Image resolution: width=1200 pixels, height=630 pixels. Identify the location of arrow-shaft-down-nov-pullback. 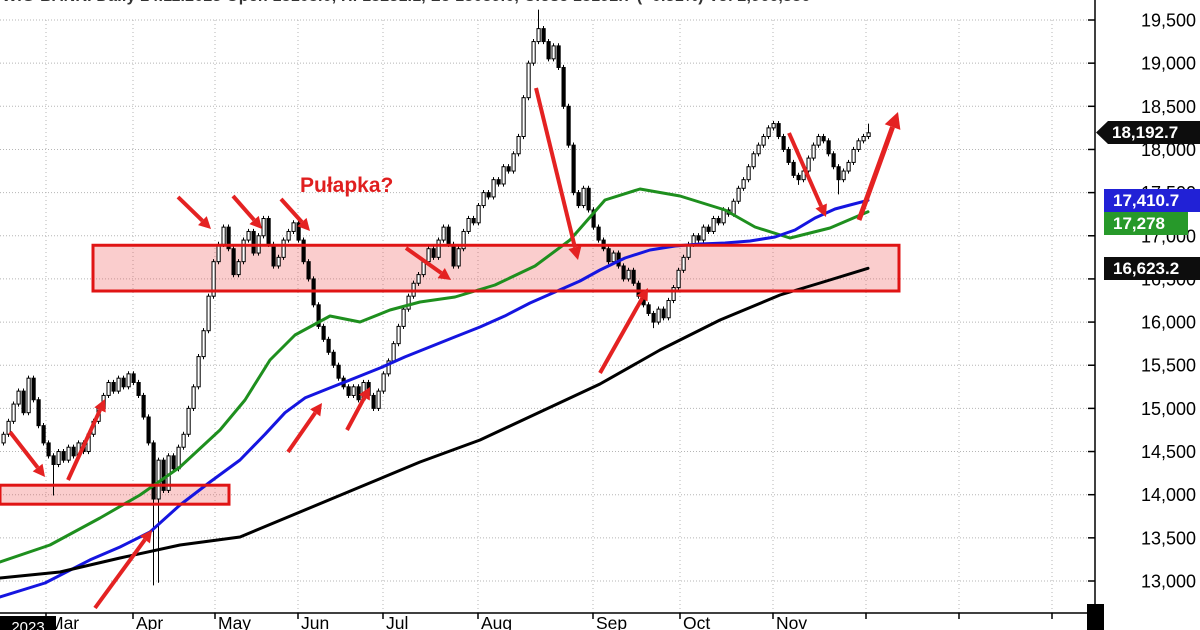
(805, 169).